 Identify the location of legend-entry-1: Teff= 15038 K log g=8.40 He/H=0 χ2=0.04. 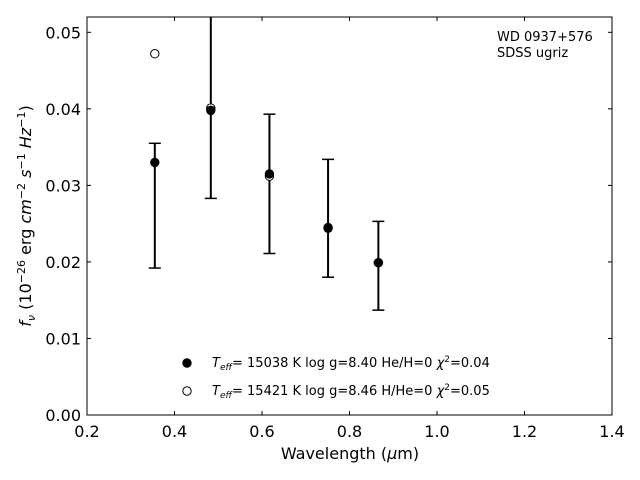
(351, 364).